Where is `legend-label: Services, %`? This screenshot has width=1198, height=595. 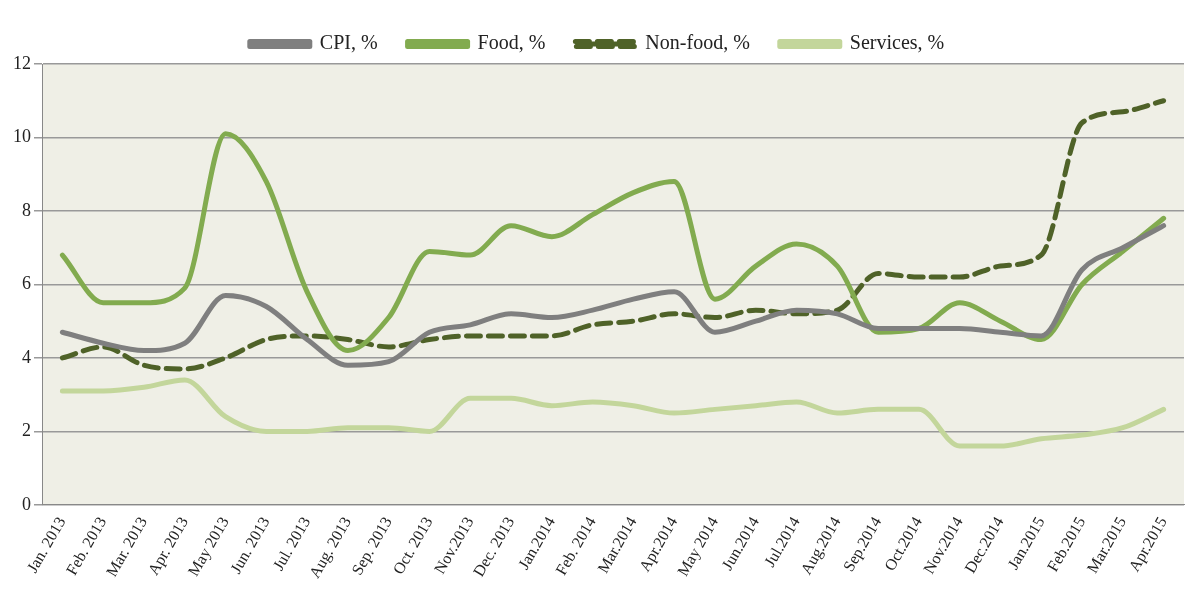
legend-label: Services, % is located at coordinates (897, 42).